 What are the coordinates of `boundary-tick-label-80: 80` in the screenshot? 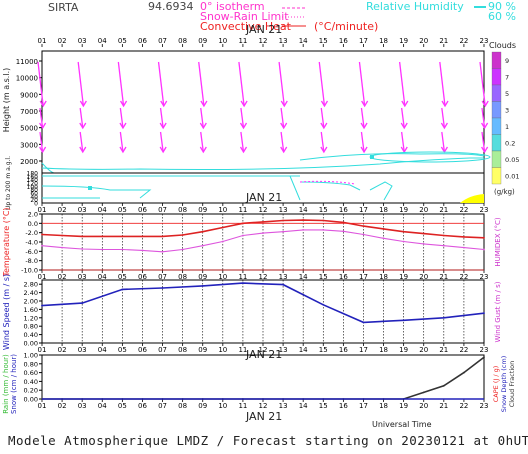 It's located at (34, 190).